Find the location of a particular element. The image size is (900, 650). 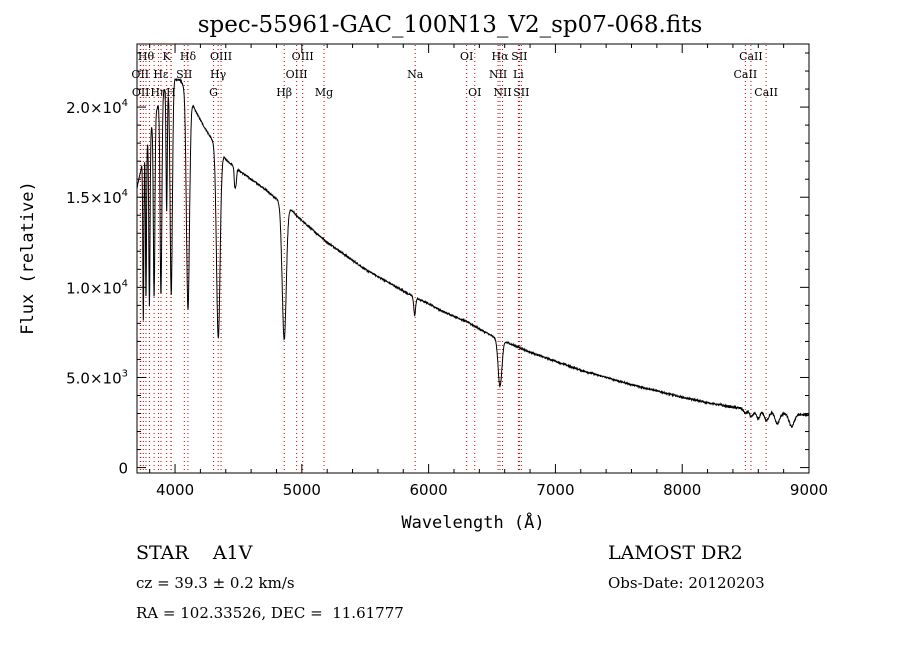

line-marker-label: Hγ is located at coordinates (218, 74).